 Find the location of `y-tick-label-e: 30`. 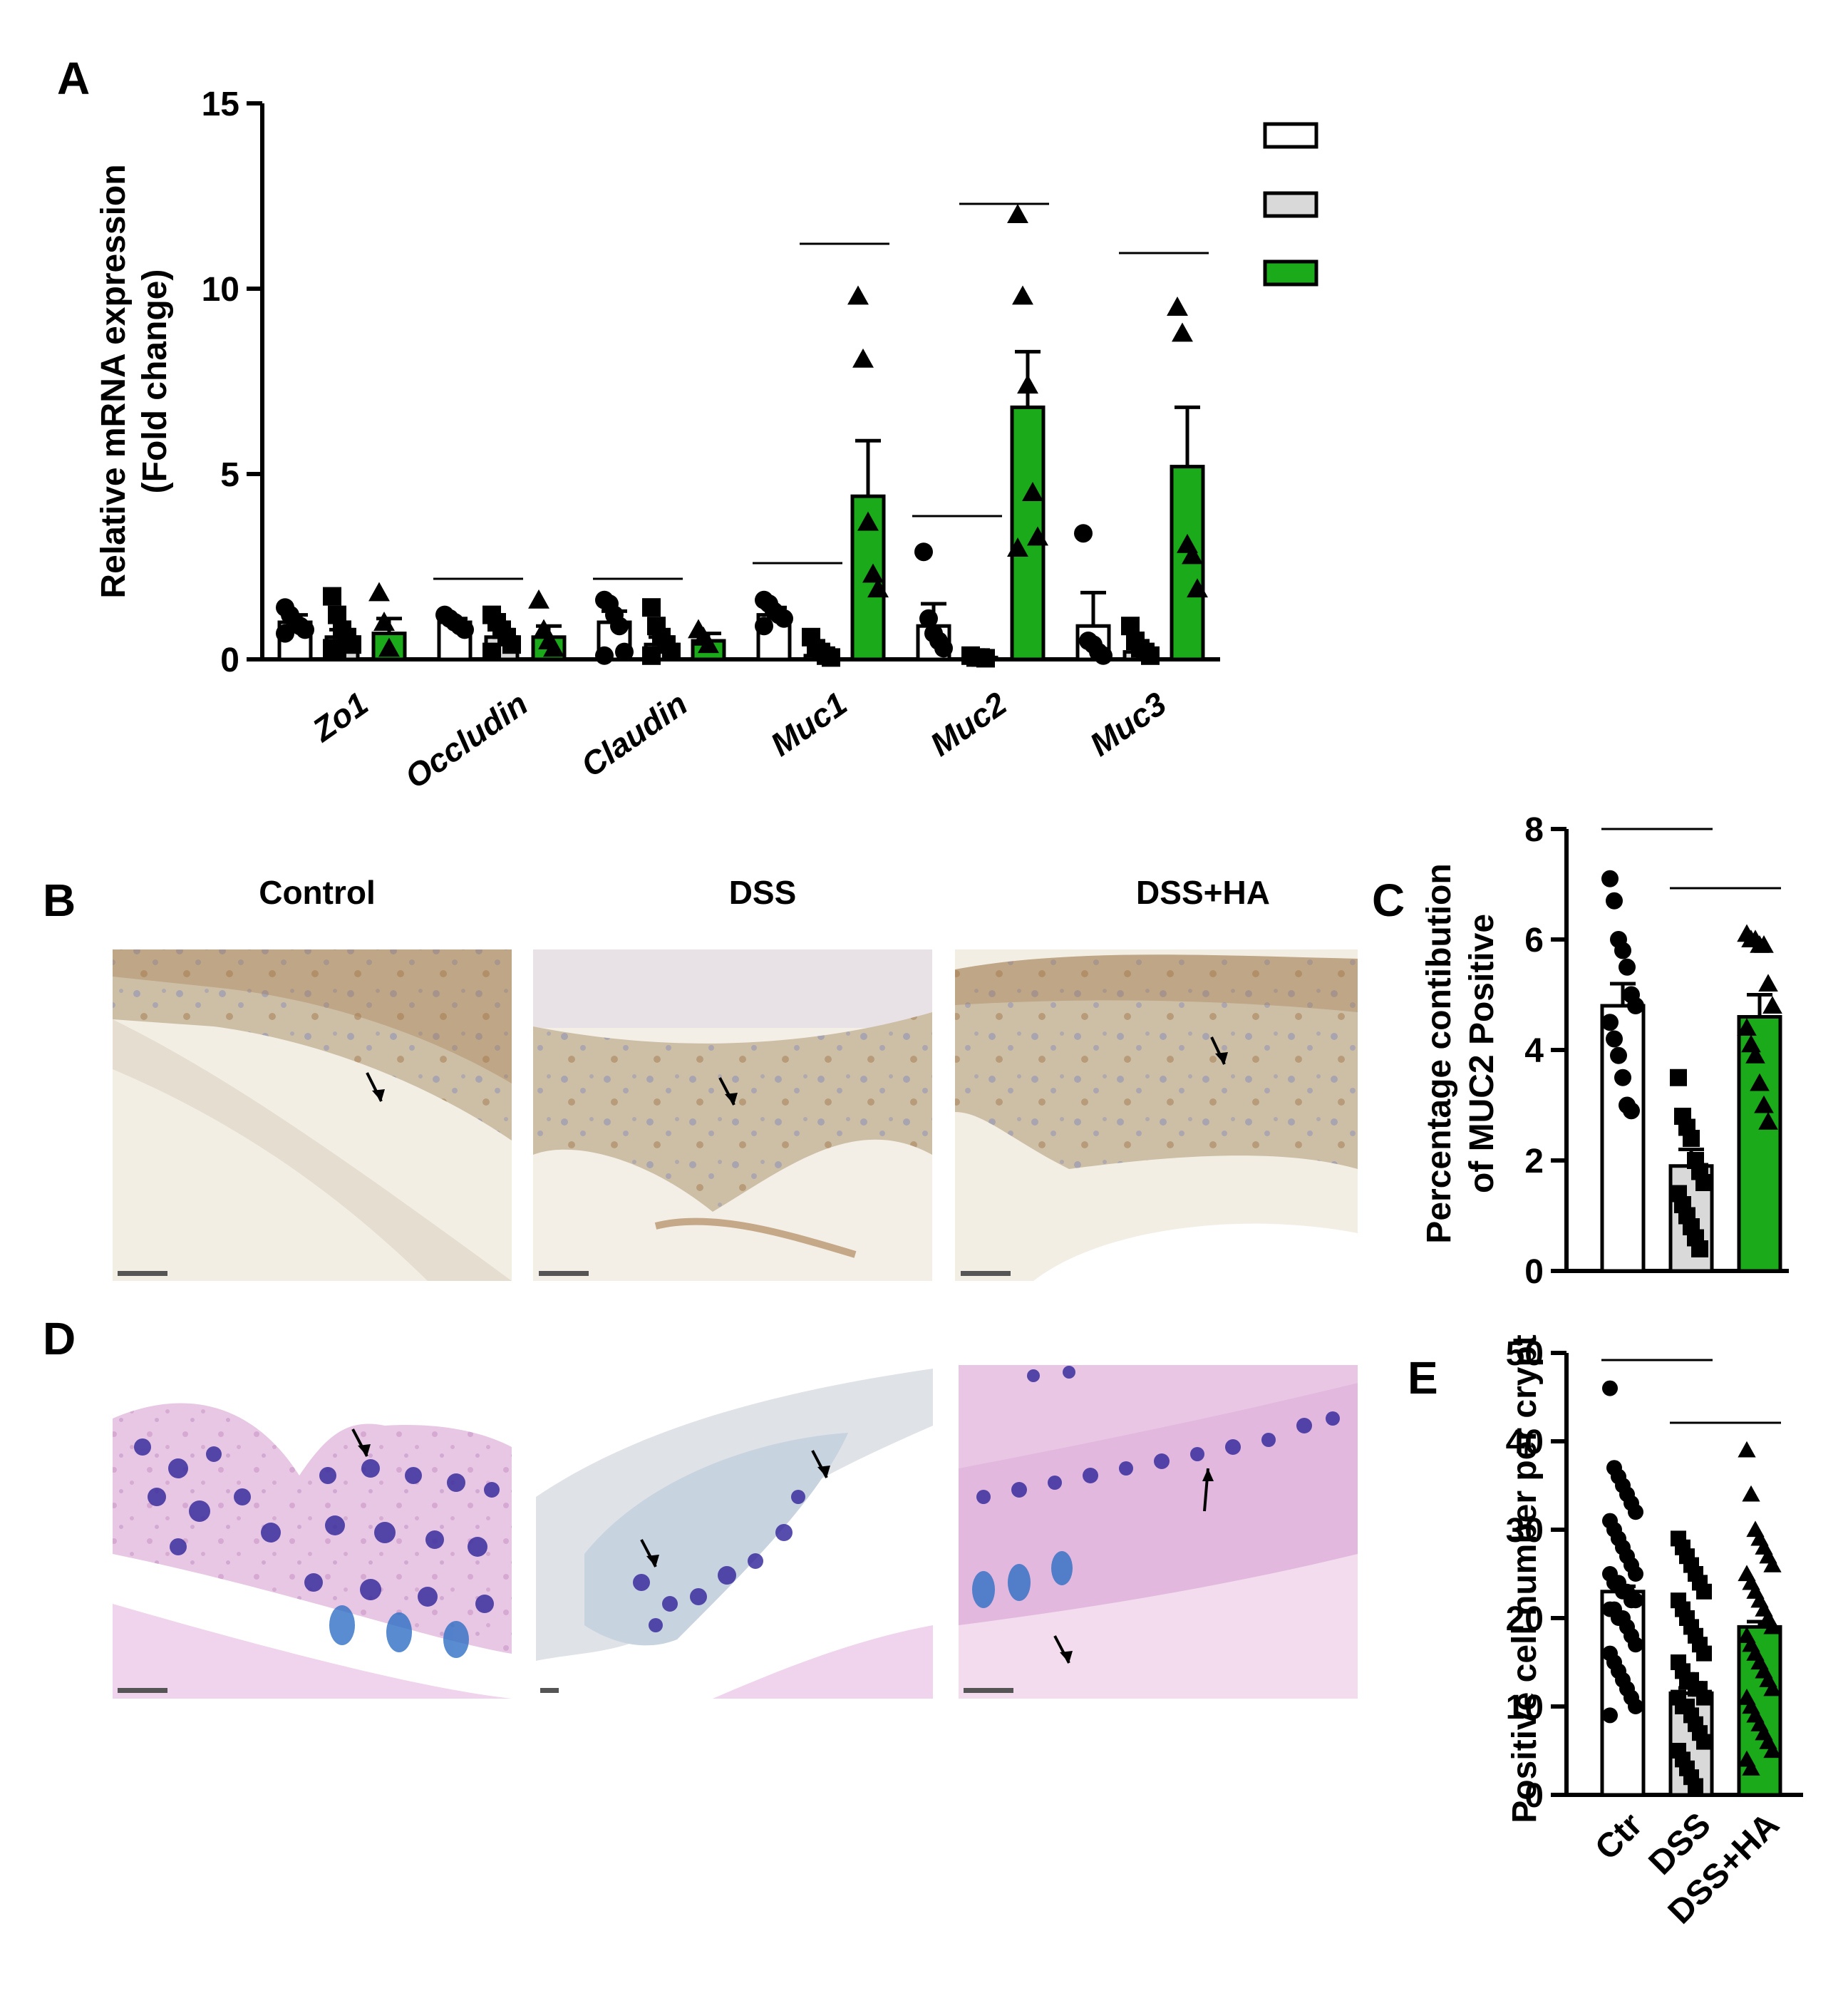

y-tick-label-e: 30 is located at coordinates (1525, 1531).